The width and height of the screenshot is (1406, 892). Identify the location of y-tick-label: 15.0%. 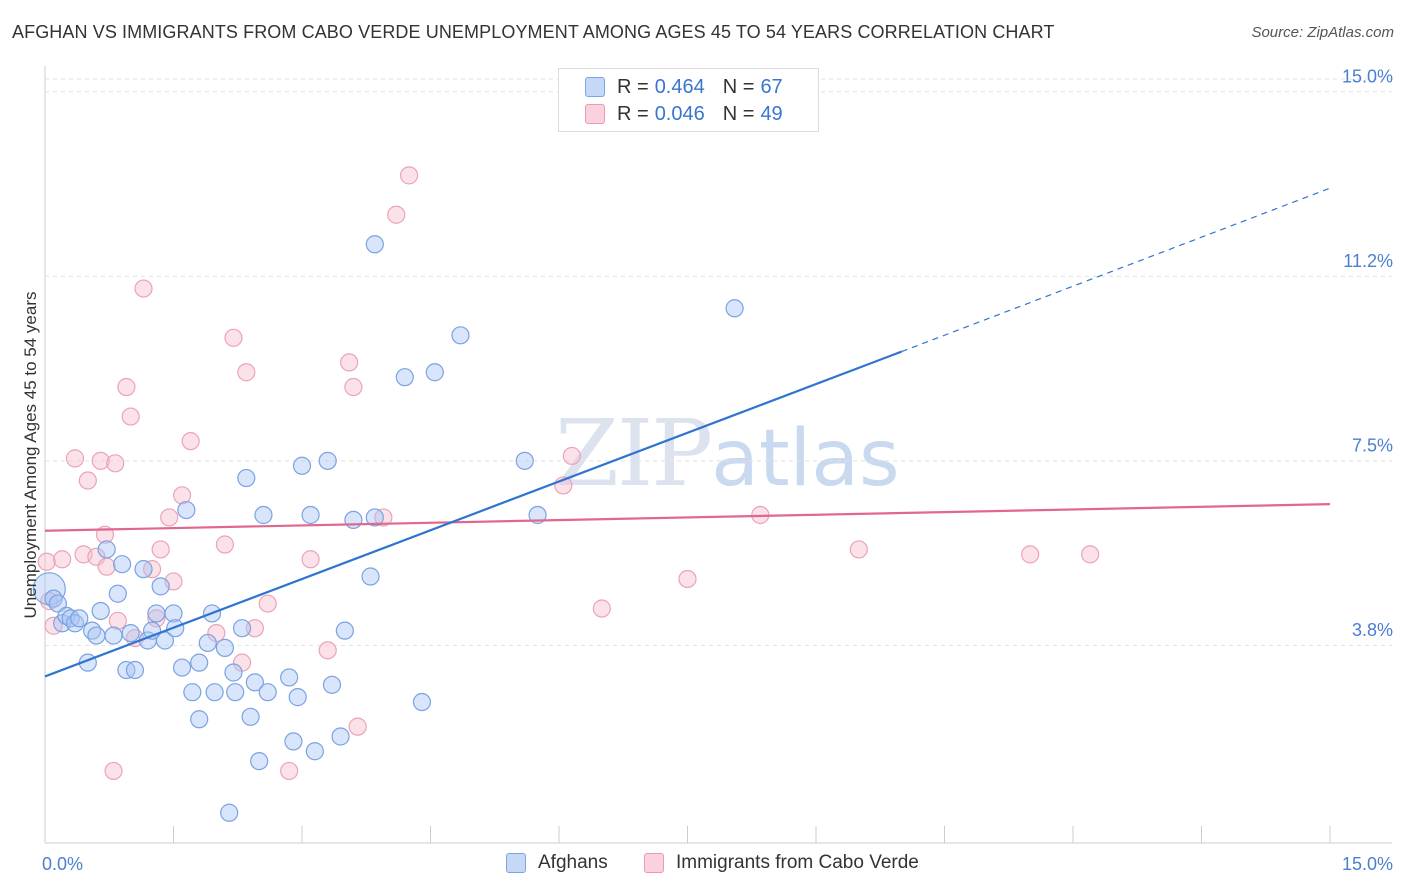
(1367, 76).